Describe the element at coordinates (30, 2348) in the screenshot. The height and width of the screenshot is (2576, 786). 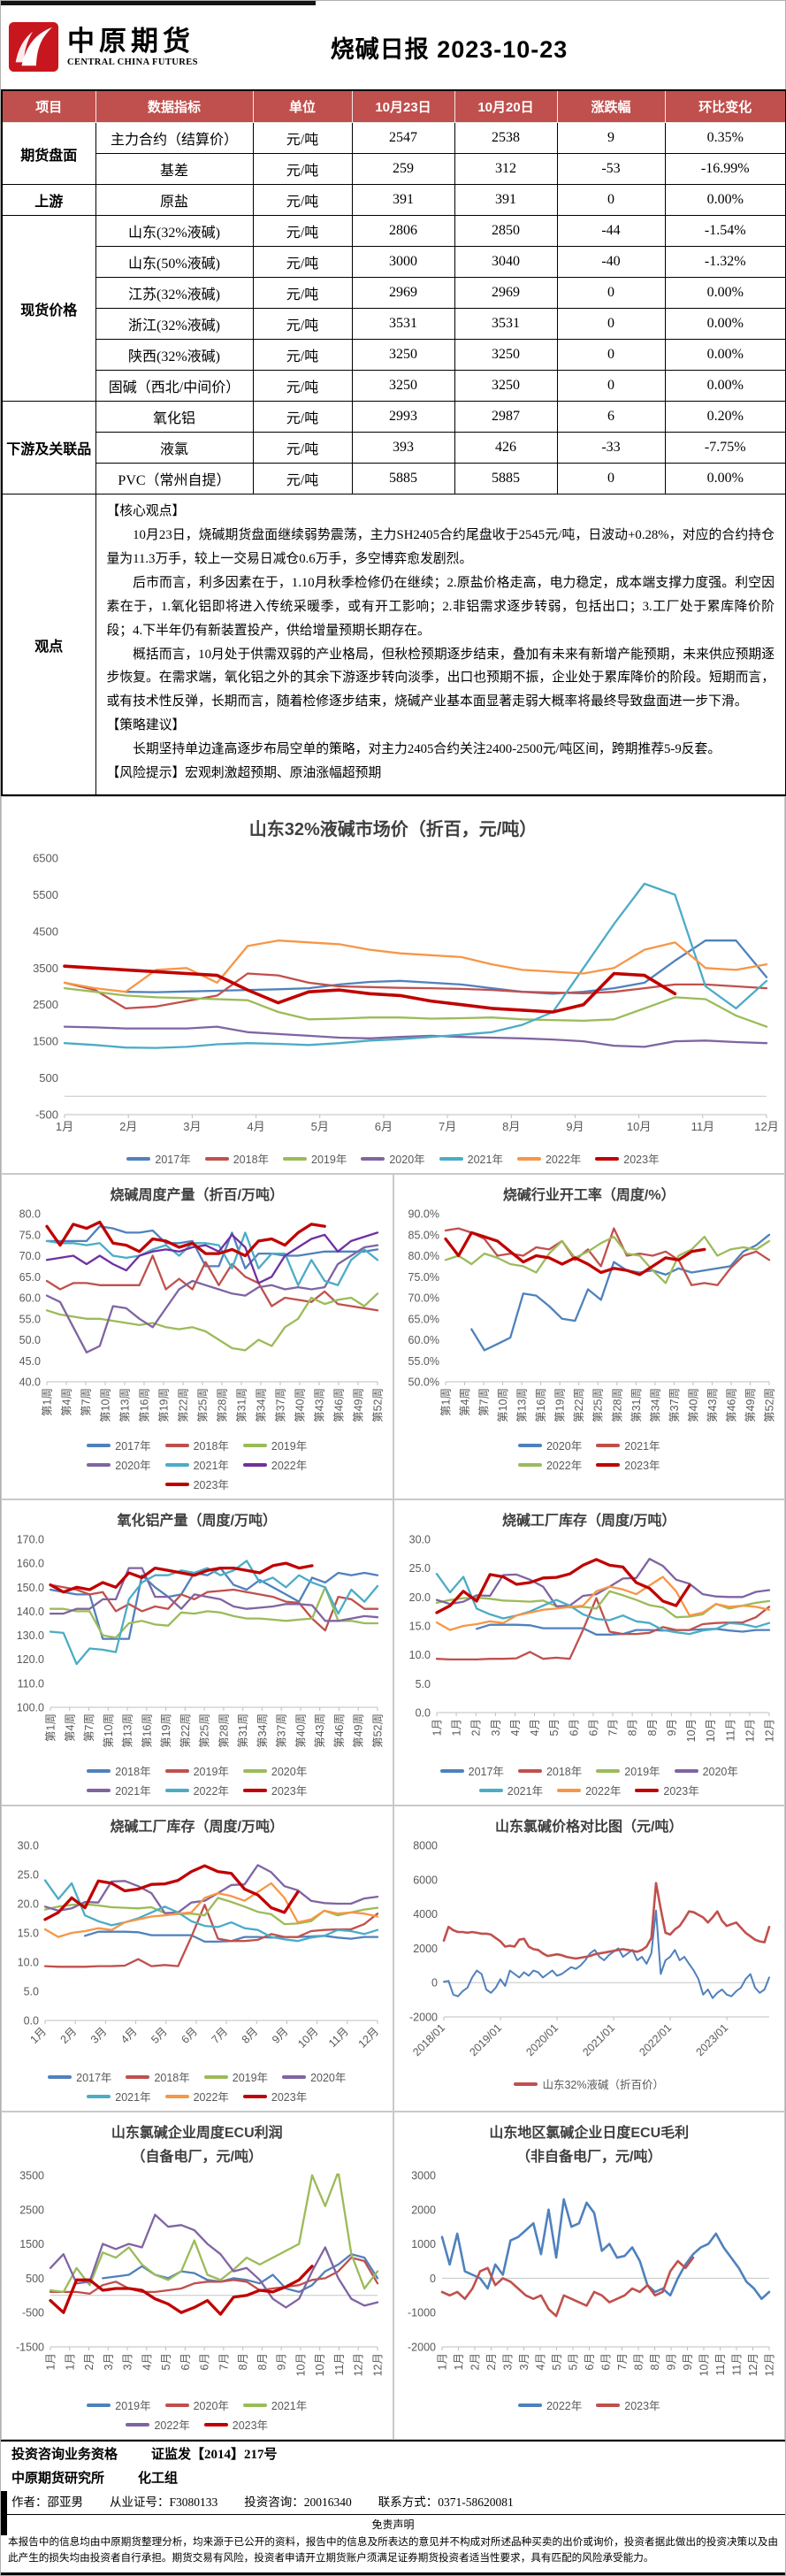
I see `svg-text: -1500` at that location.